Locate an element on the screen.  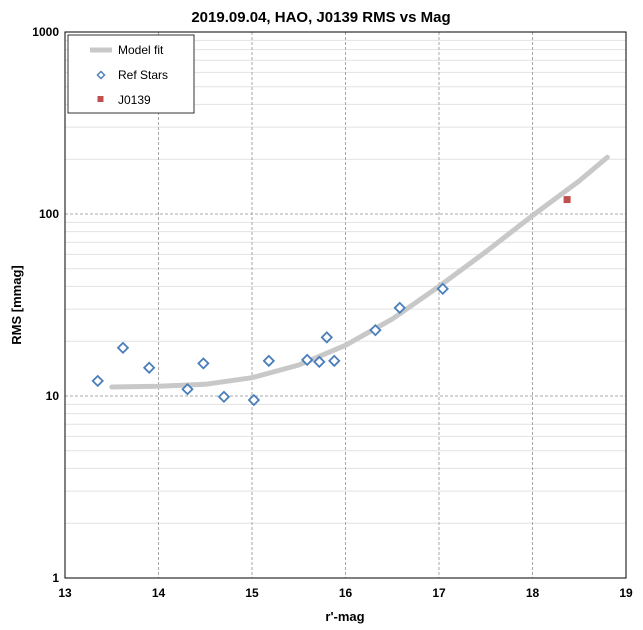
x-tick-label: 19 is located at coordinates (626, 593).